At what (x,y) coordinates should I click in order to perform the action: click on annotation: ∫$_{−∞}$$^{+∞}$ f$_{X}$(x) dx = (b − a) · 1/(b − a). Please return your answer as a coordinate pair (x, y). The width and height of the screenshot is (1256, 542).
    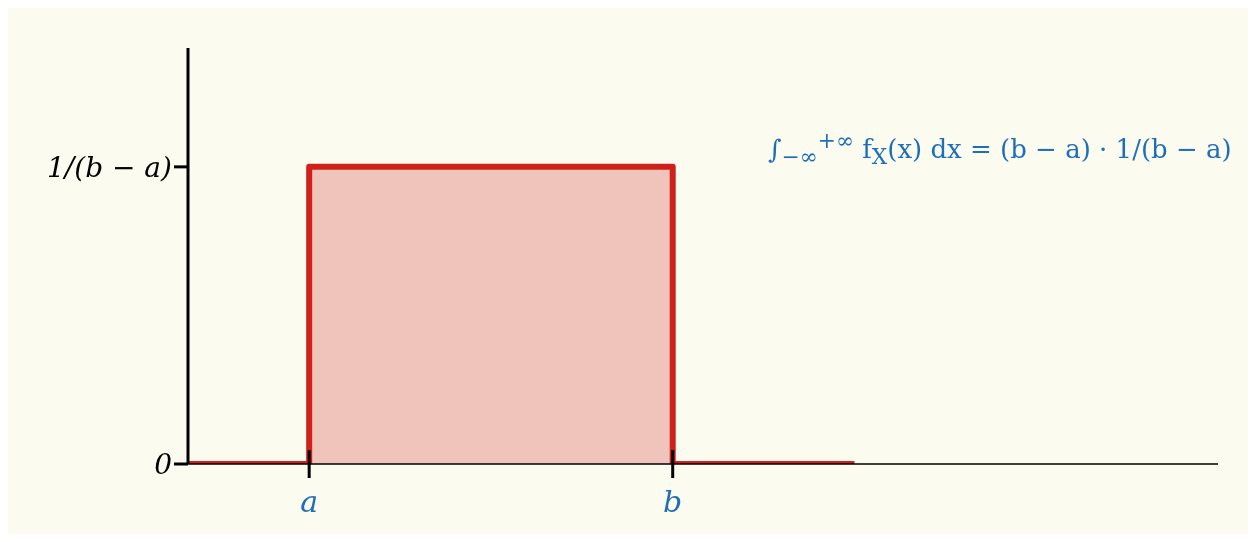
    Looking at the image, I should click on (1000, 148).